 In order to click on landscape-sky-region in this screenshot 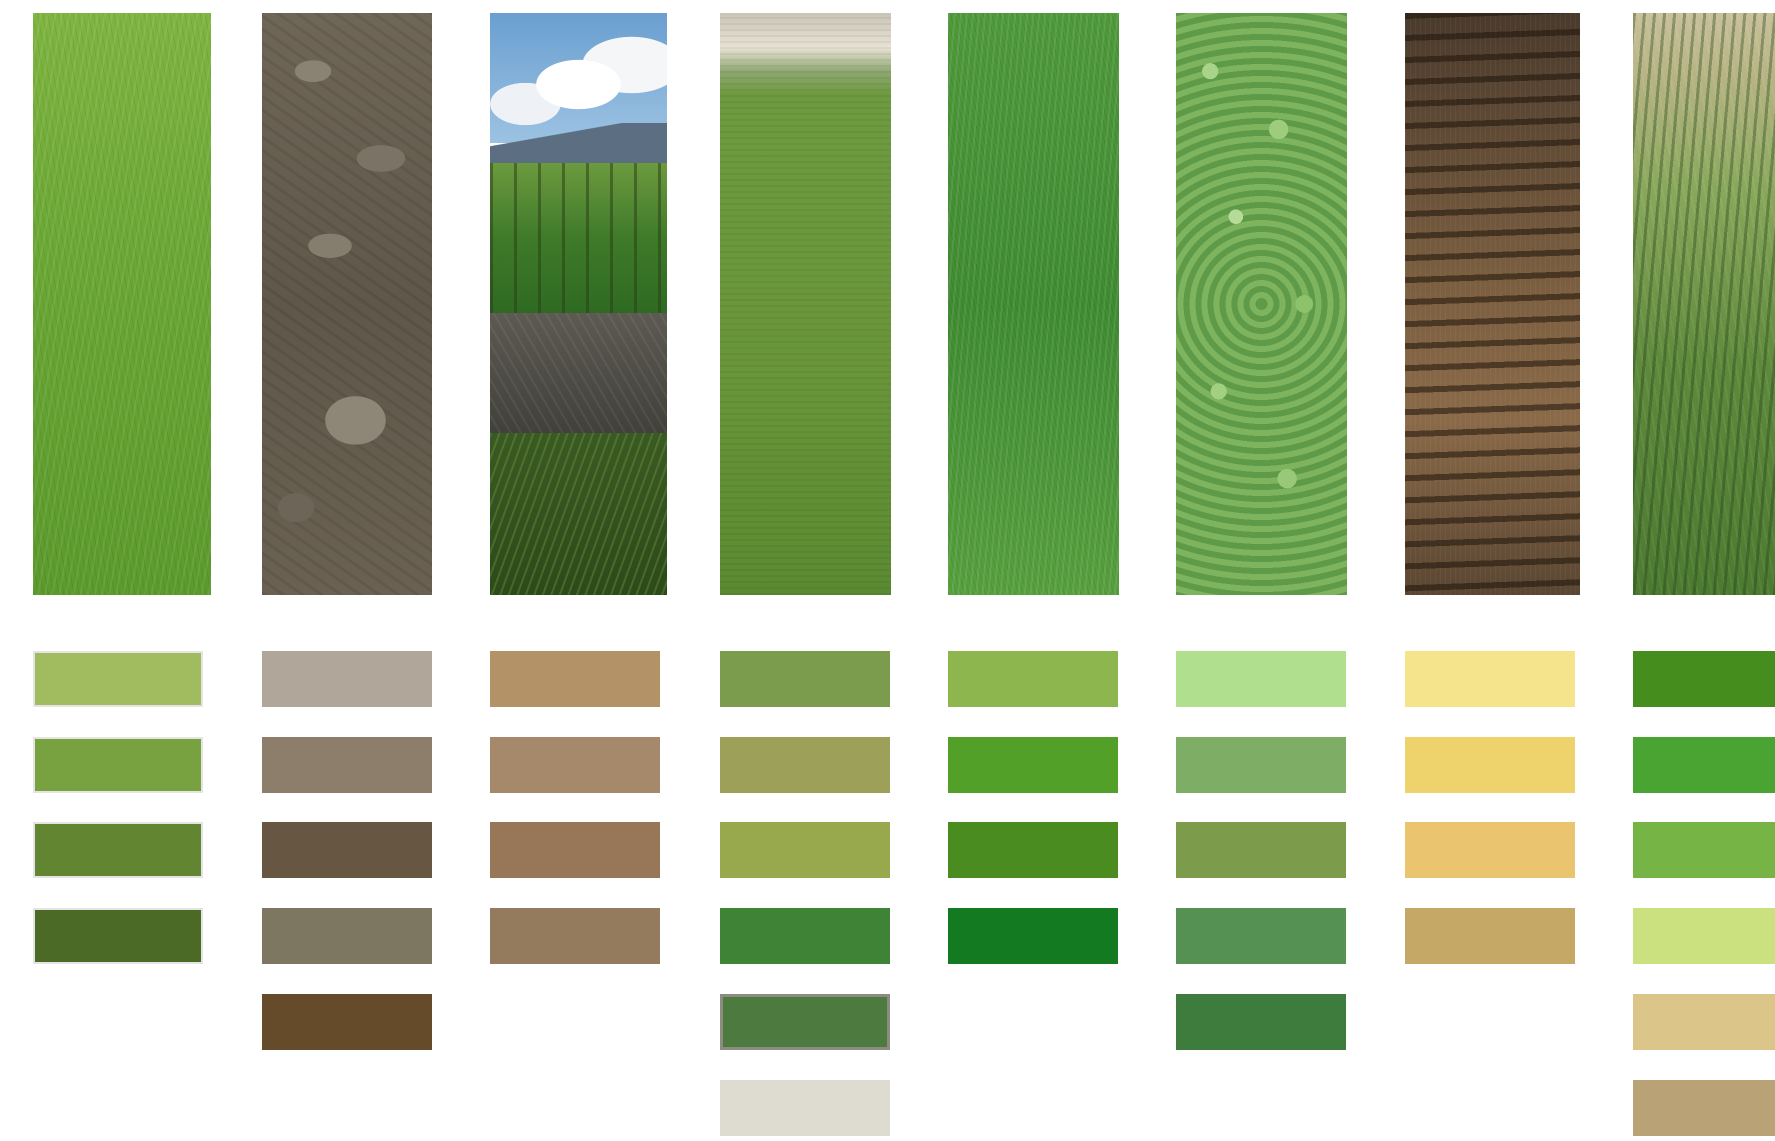, I will do `click(578, 78)`.